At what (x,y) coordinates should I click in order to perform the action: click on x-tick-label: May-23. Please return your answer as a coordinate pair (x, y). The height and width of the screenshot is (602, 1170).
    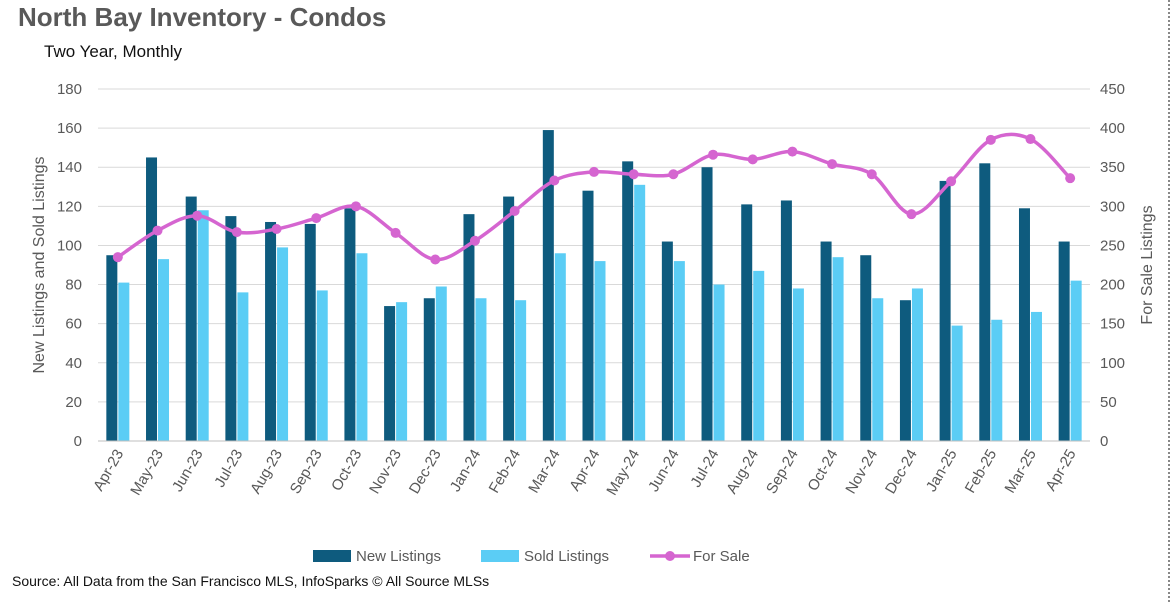
    Looking at the image, I should click on (147, 473).